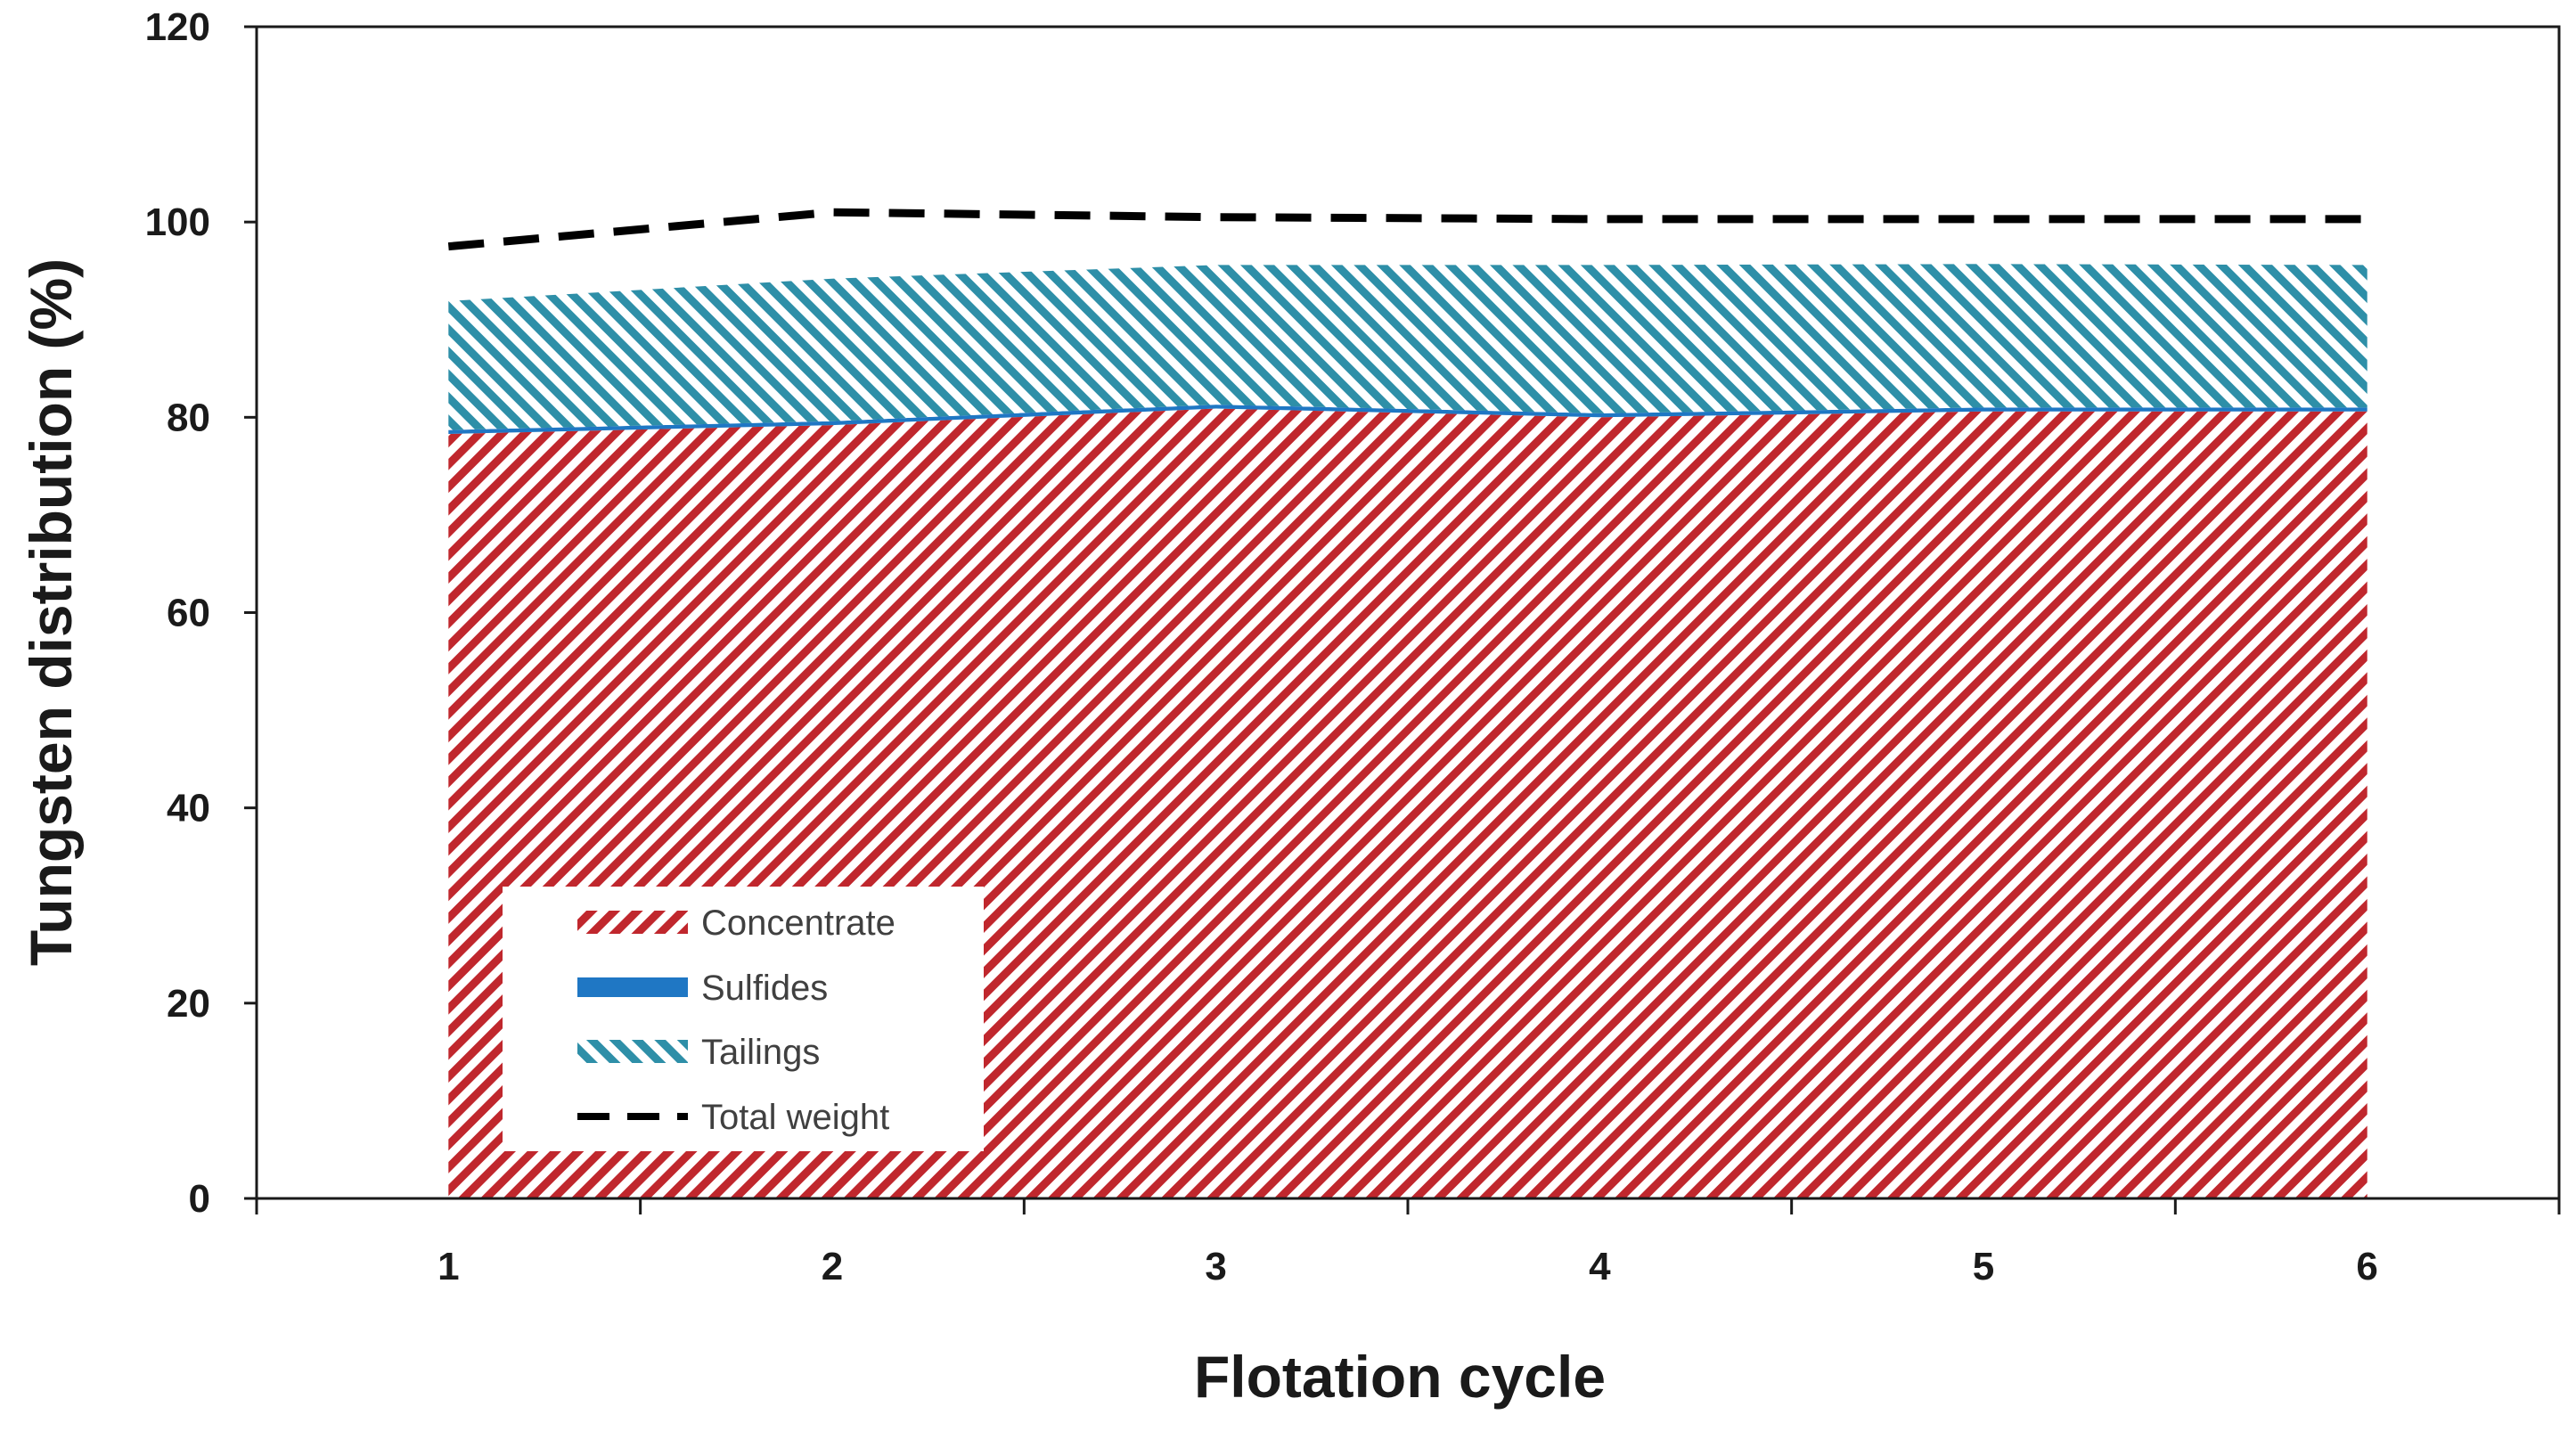 The image size is (2576, 1431). I want to click on x-tick-label: 2, so click(832, 1266).